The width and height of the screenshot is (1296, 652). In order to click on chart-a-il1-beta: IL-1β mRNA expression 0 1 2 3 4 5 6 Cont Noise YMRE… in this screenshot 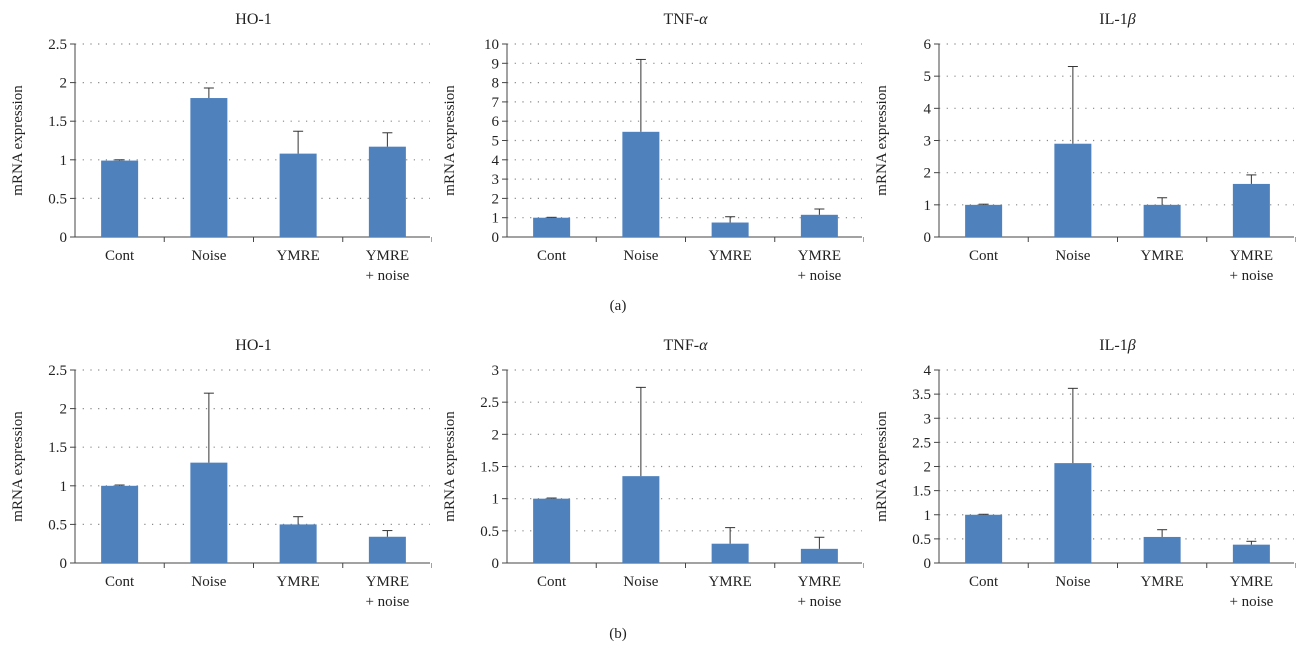, I will do `click(1085, 147)`.